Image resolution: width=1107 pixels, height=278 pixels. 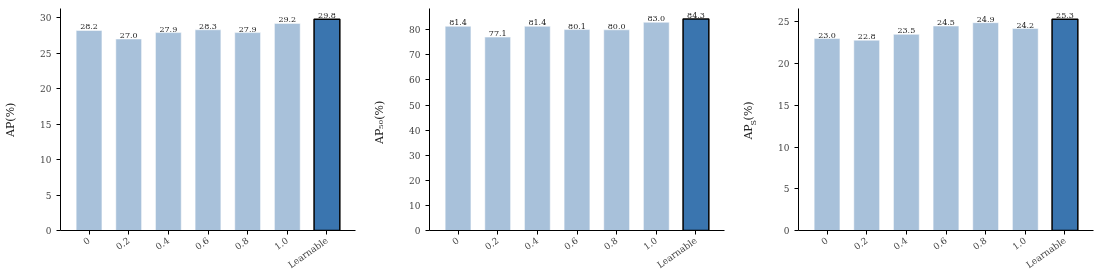 I want to click on data-label: 24.2, so click(x=1025, y=25).